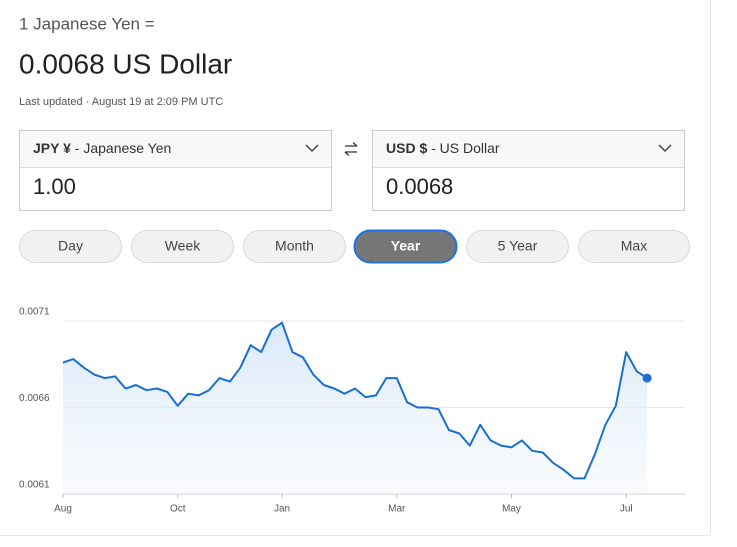 Image resolution: width=737 pixels, height=547 pixels. I want to click on x-tick-label: Jul, so click(626, 509).